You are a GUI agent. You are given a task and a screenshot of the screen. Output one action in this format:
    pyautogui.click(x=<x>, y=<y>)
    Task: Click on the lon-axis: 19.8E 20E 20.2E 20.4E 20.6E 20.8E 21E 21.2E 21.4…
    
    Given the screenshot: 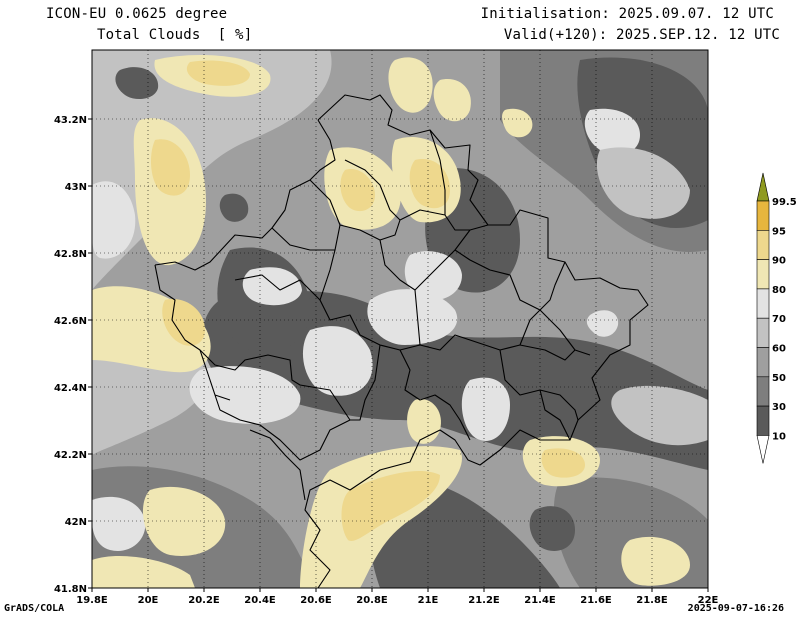 What is the action you would take?
    pyautogui.click(x=397, y=597)
    